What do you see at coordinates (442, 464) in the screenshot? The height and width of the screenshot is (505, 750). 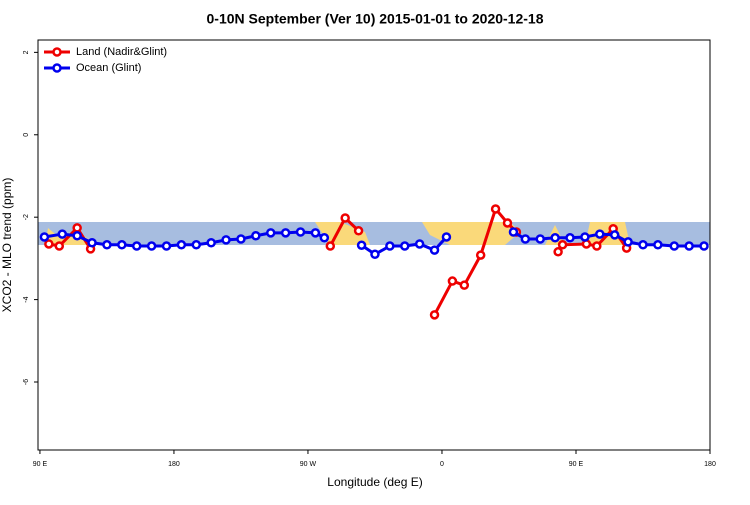 I see `x-tick-label: 0` at bounding box center [442, 464].